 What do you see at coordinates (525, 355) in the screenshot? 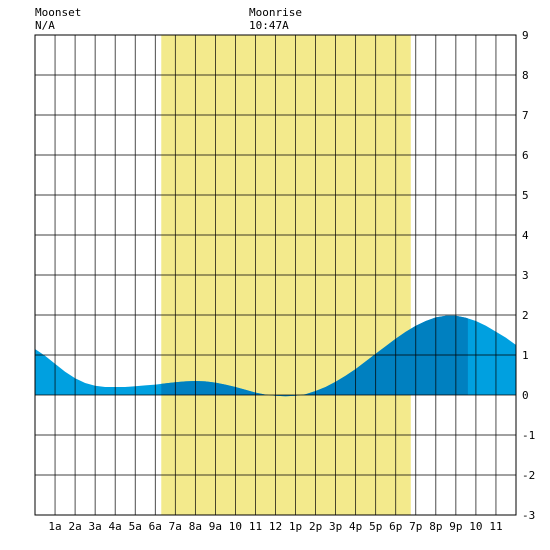
I see `y-tick-label: 1` at bounding box center [525, 355].